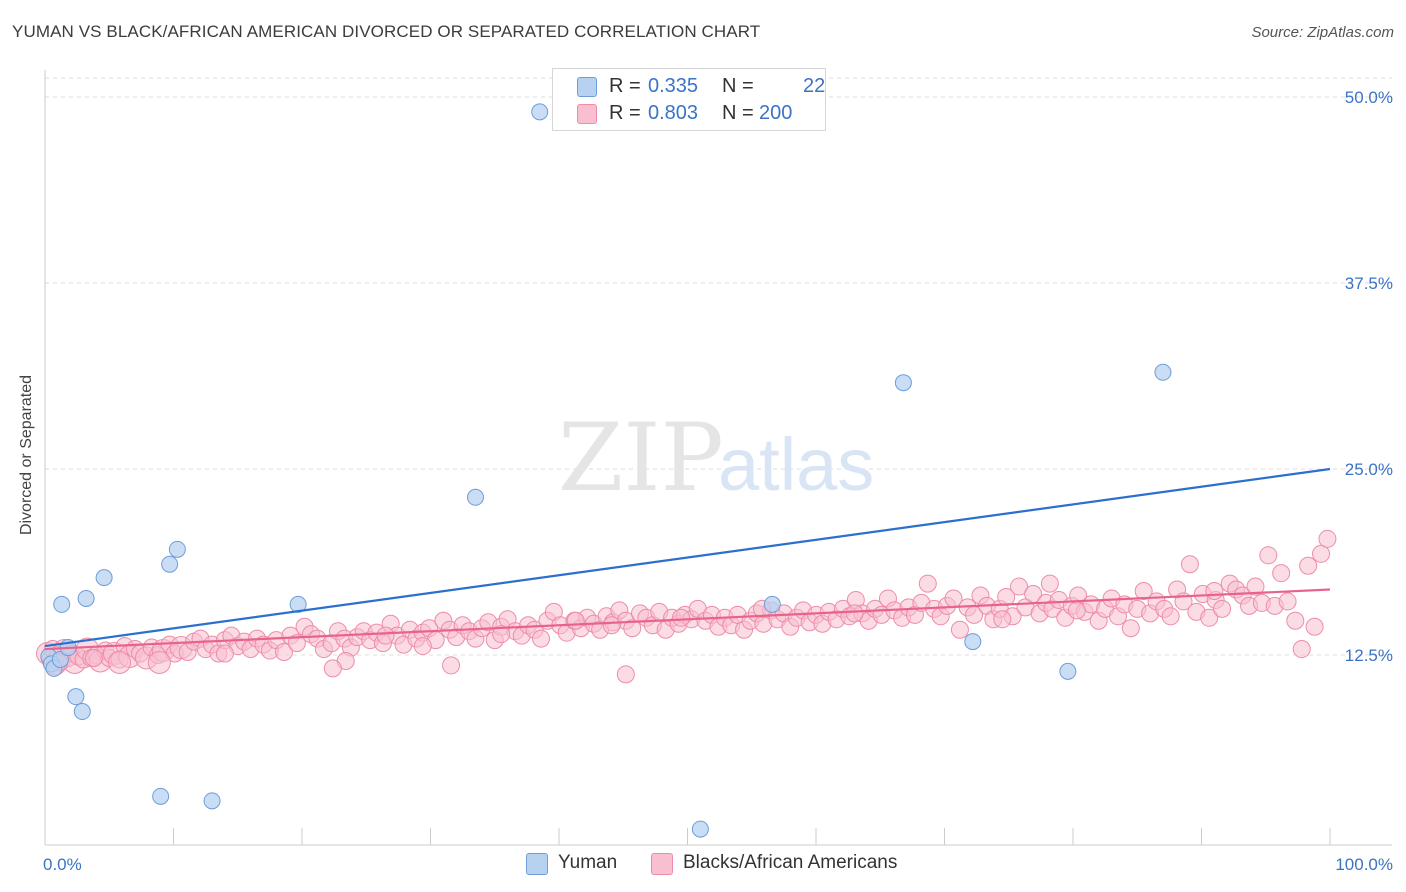  I want to click on watermark: ZIP atlas, so click(716, 458).